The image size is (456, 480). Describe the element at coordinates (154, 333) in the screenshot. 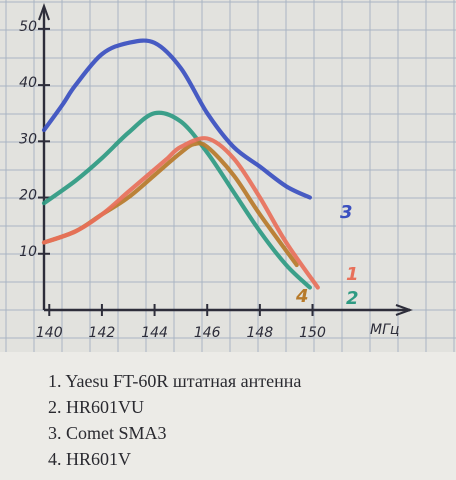

I see `x-tick-label: 144` at that location.